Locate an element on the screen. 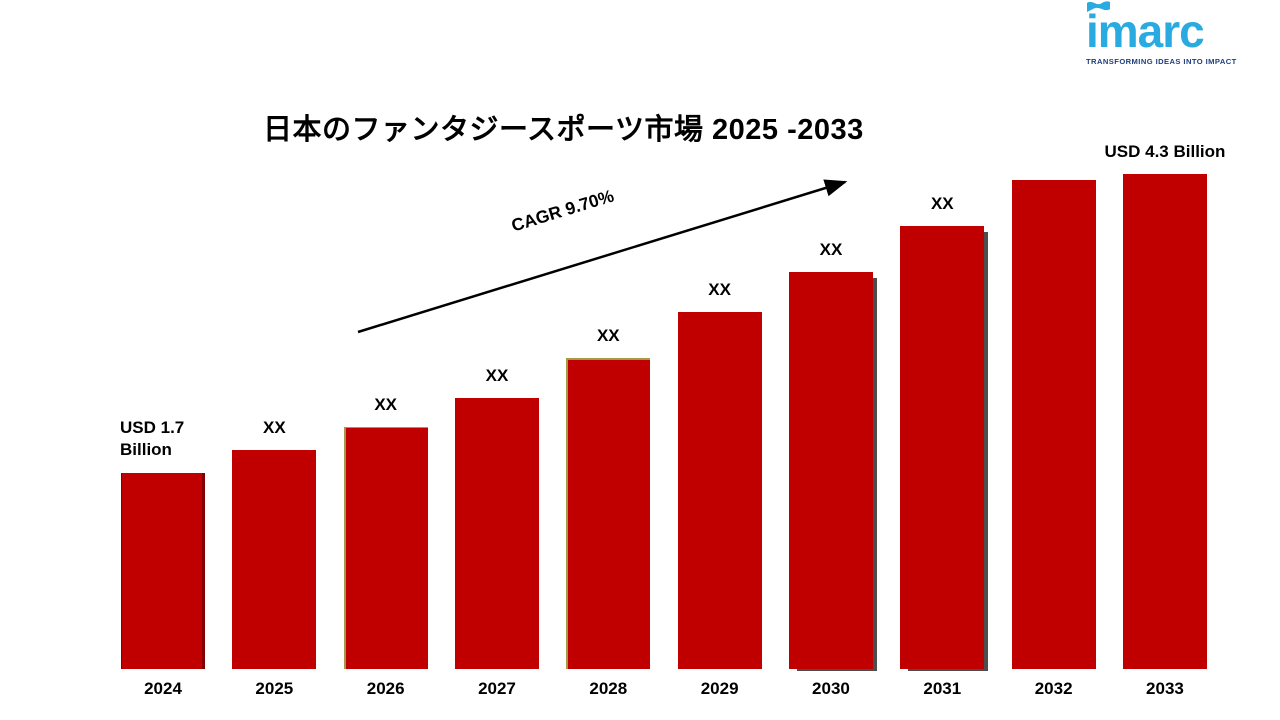  bar-group-2033: USD 4.3 Billion 2033 is located at coordinates (1165, 414).